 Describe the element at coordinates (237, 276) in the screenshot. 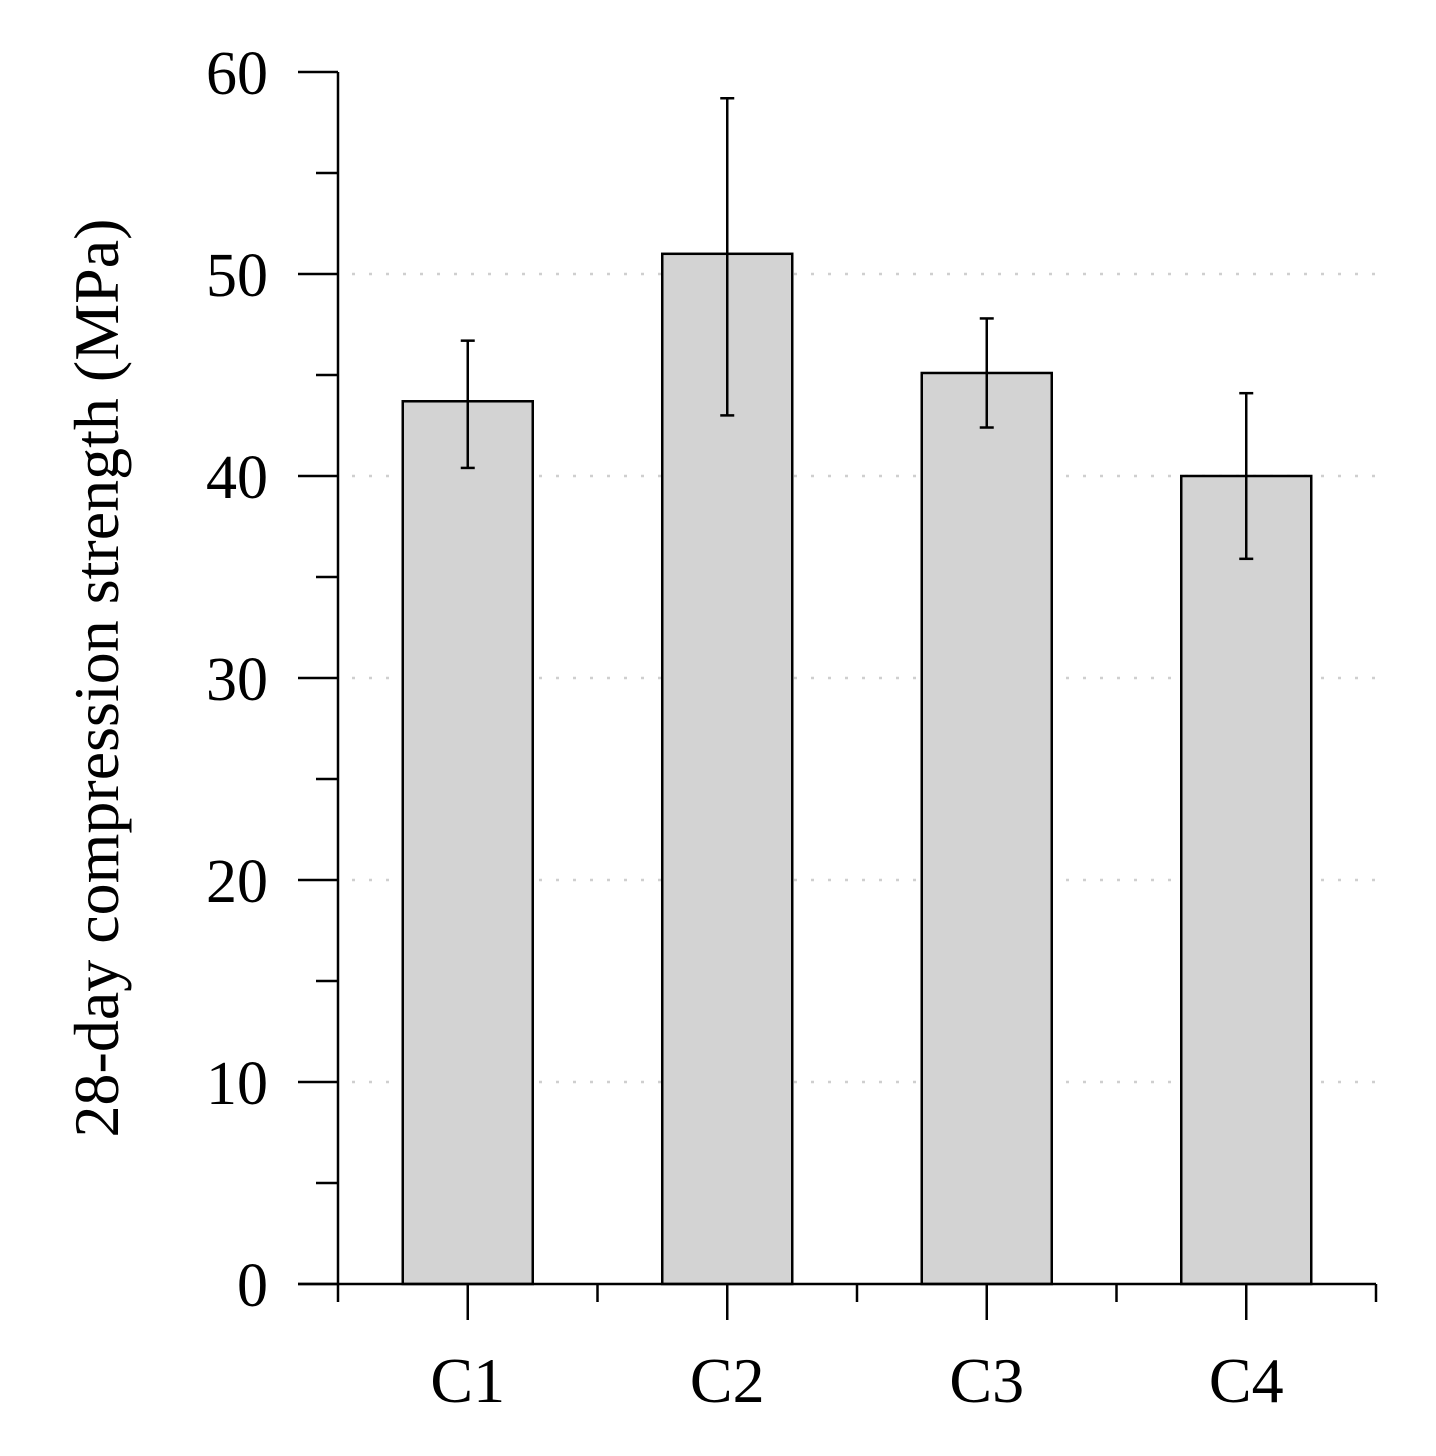

I see `y-tick-label: 50` at that location.